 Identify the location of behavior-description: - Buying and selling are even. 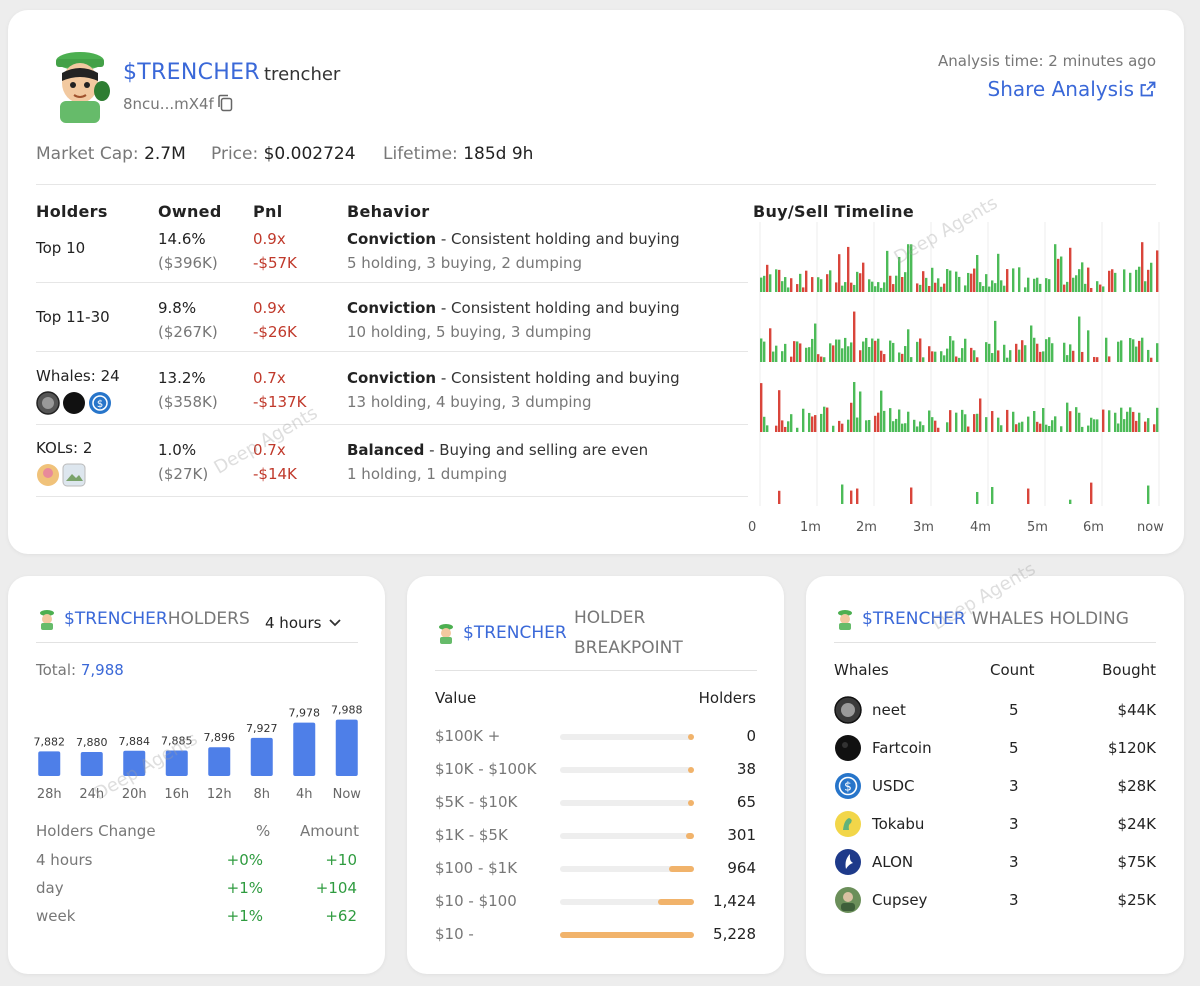
(536, 450).